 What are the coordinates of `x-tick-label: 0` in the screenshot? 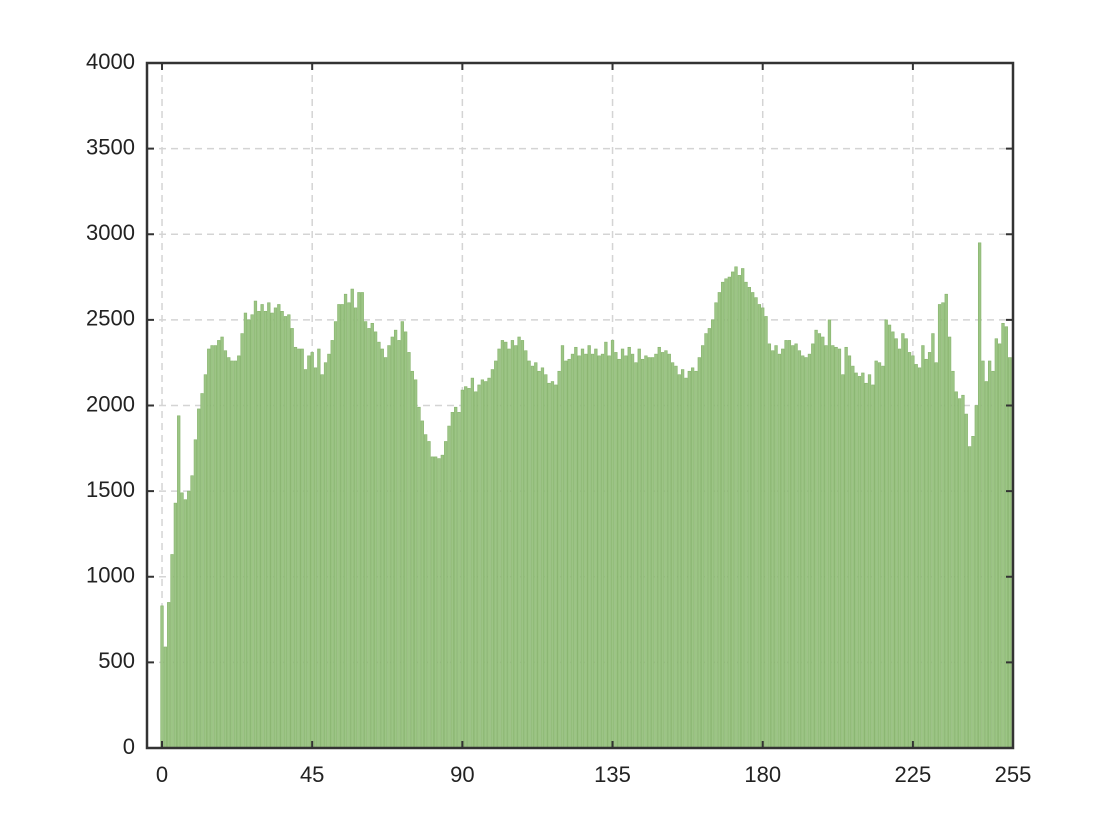 It's located at (162, 774).